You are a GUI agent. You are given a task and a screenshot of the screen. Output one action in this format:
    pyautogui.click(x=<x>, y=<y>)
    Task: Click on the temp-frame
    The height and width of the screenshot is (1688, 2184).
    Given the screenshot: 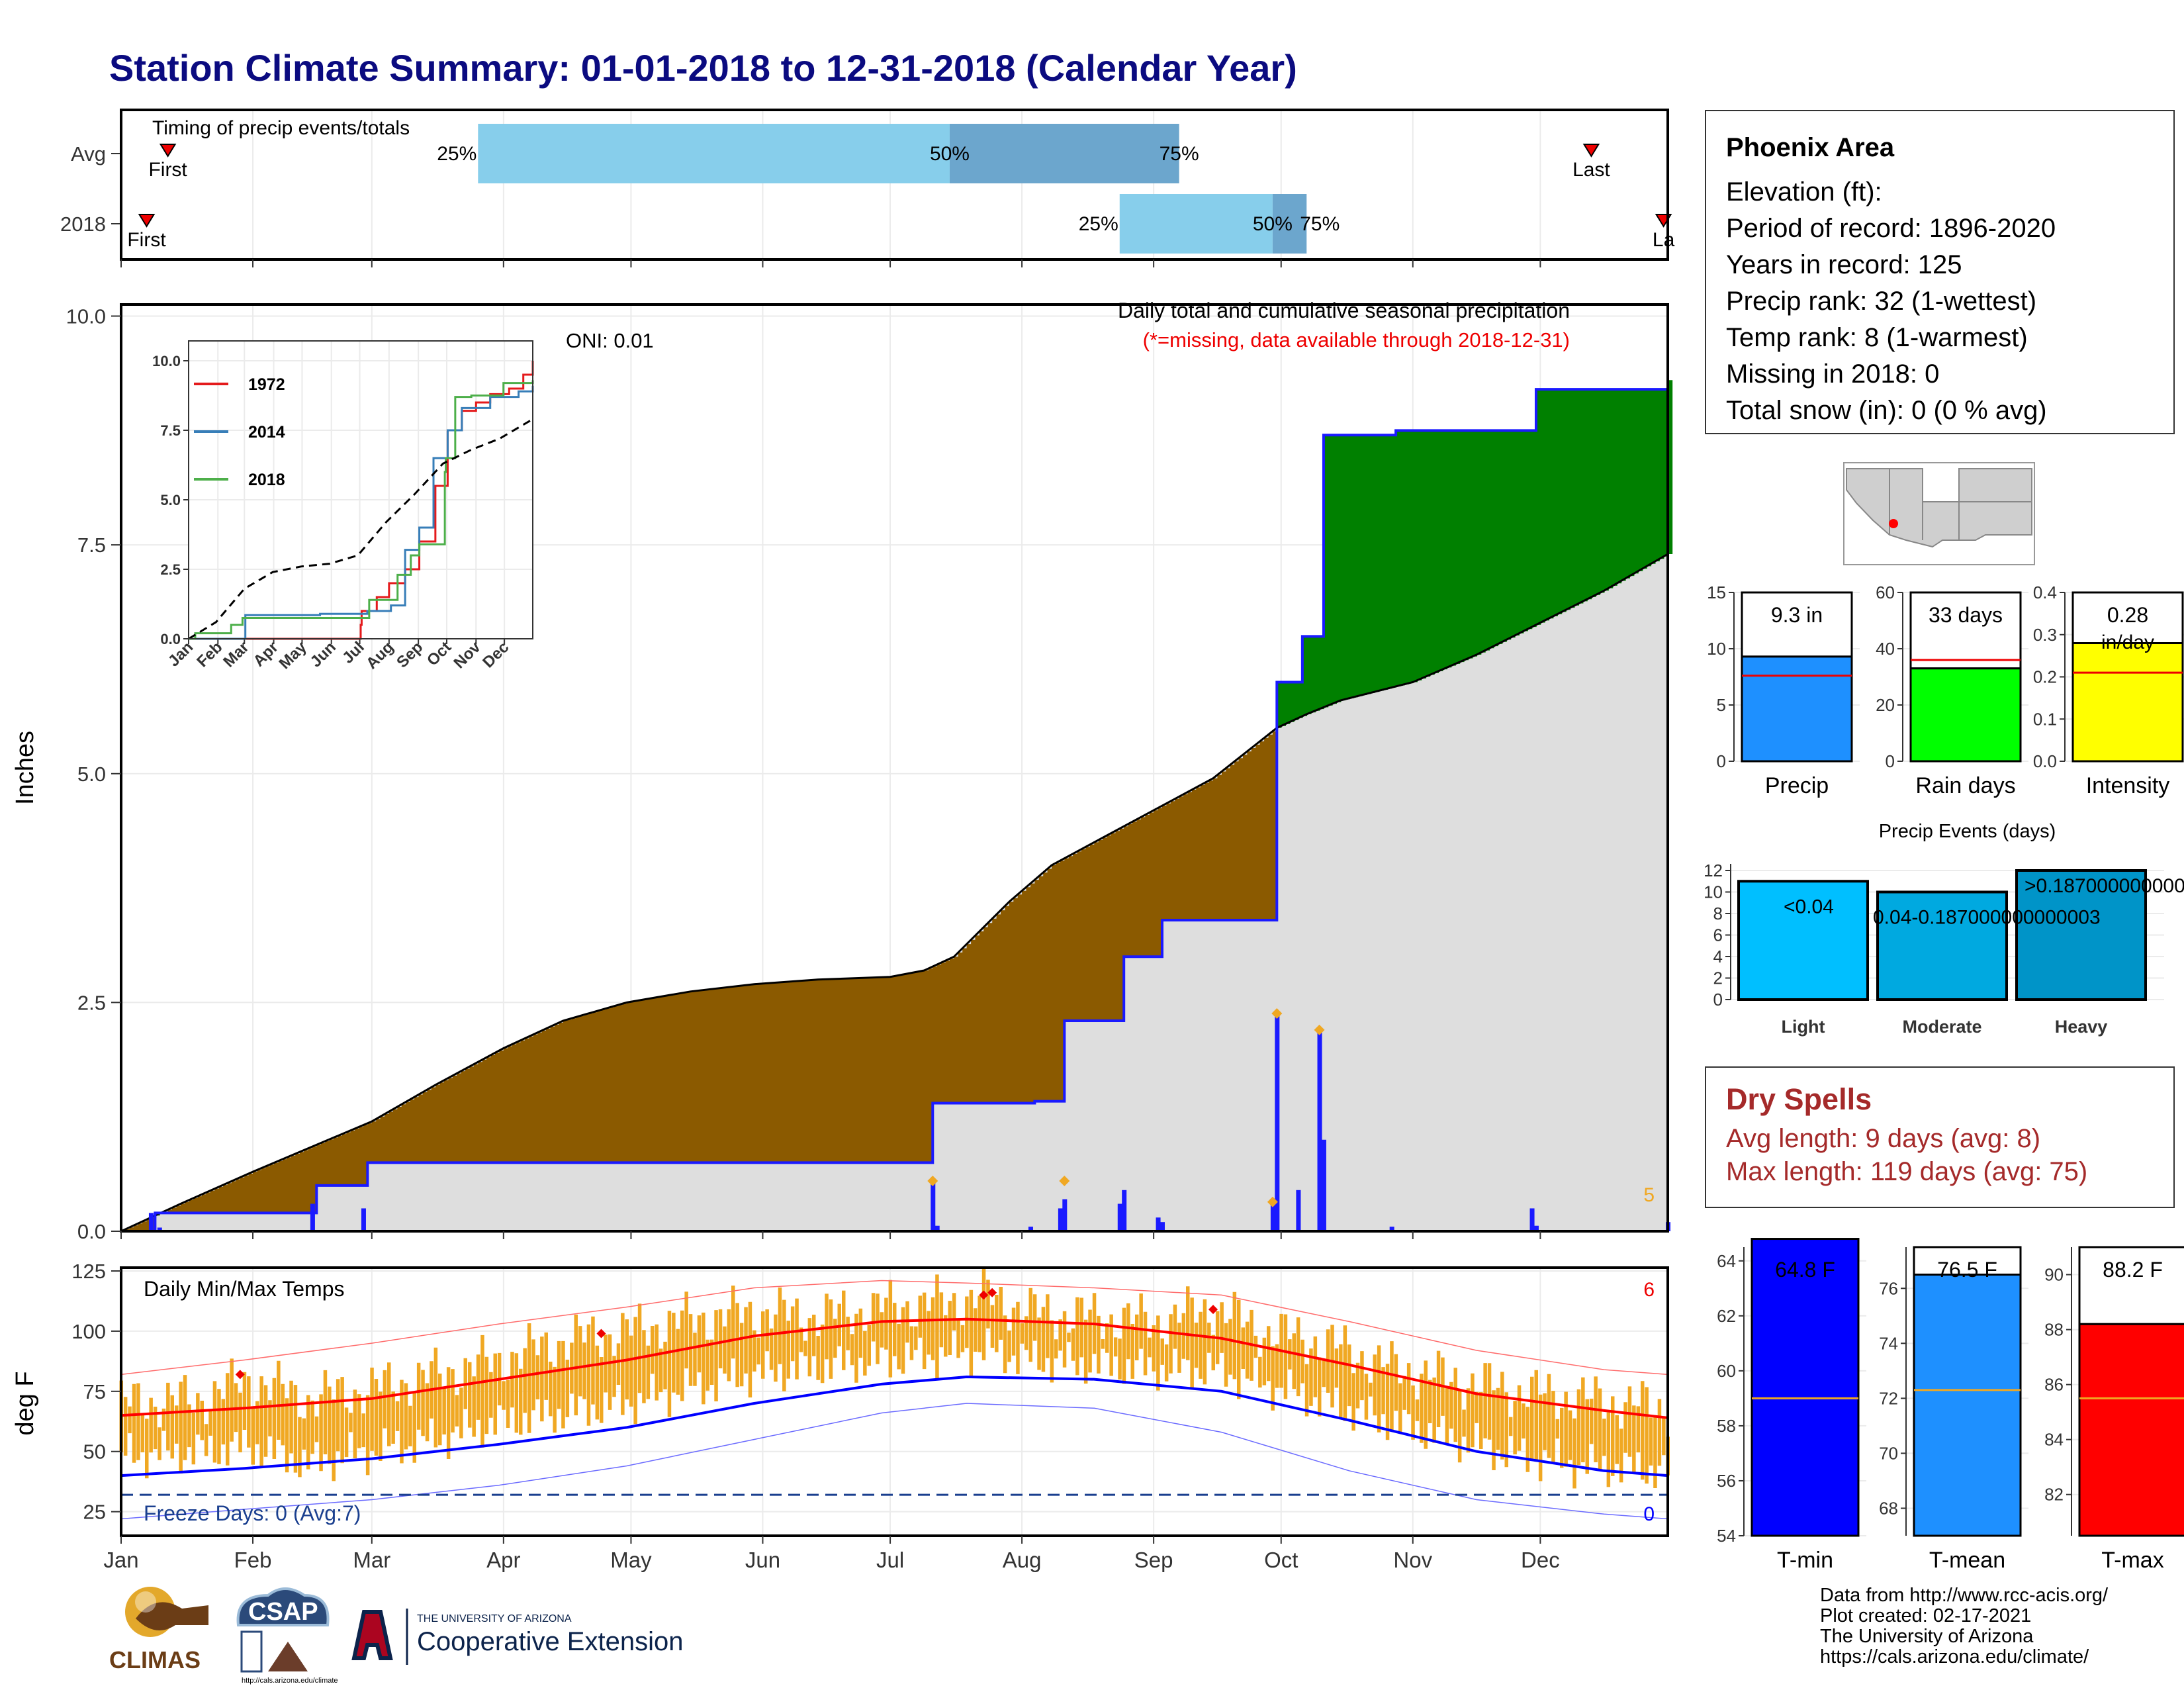 What is the action you would take?
    pyautogui.click(x=894, y=1401)
    